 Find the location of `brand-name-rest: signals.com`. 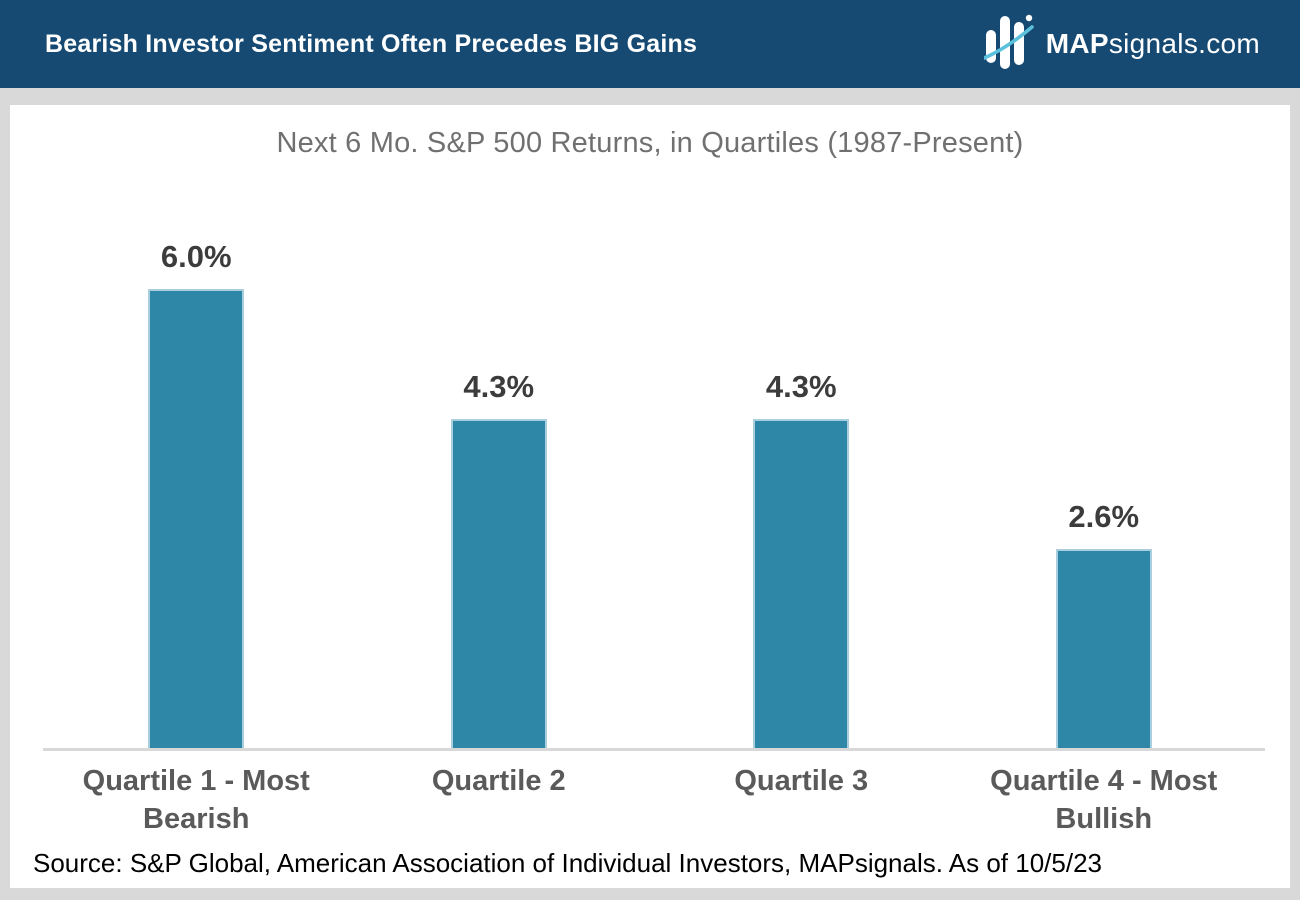

brand-name-rest: signals.com is located at coordinates (1184, 43).